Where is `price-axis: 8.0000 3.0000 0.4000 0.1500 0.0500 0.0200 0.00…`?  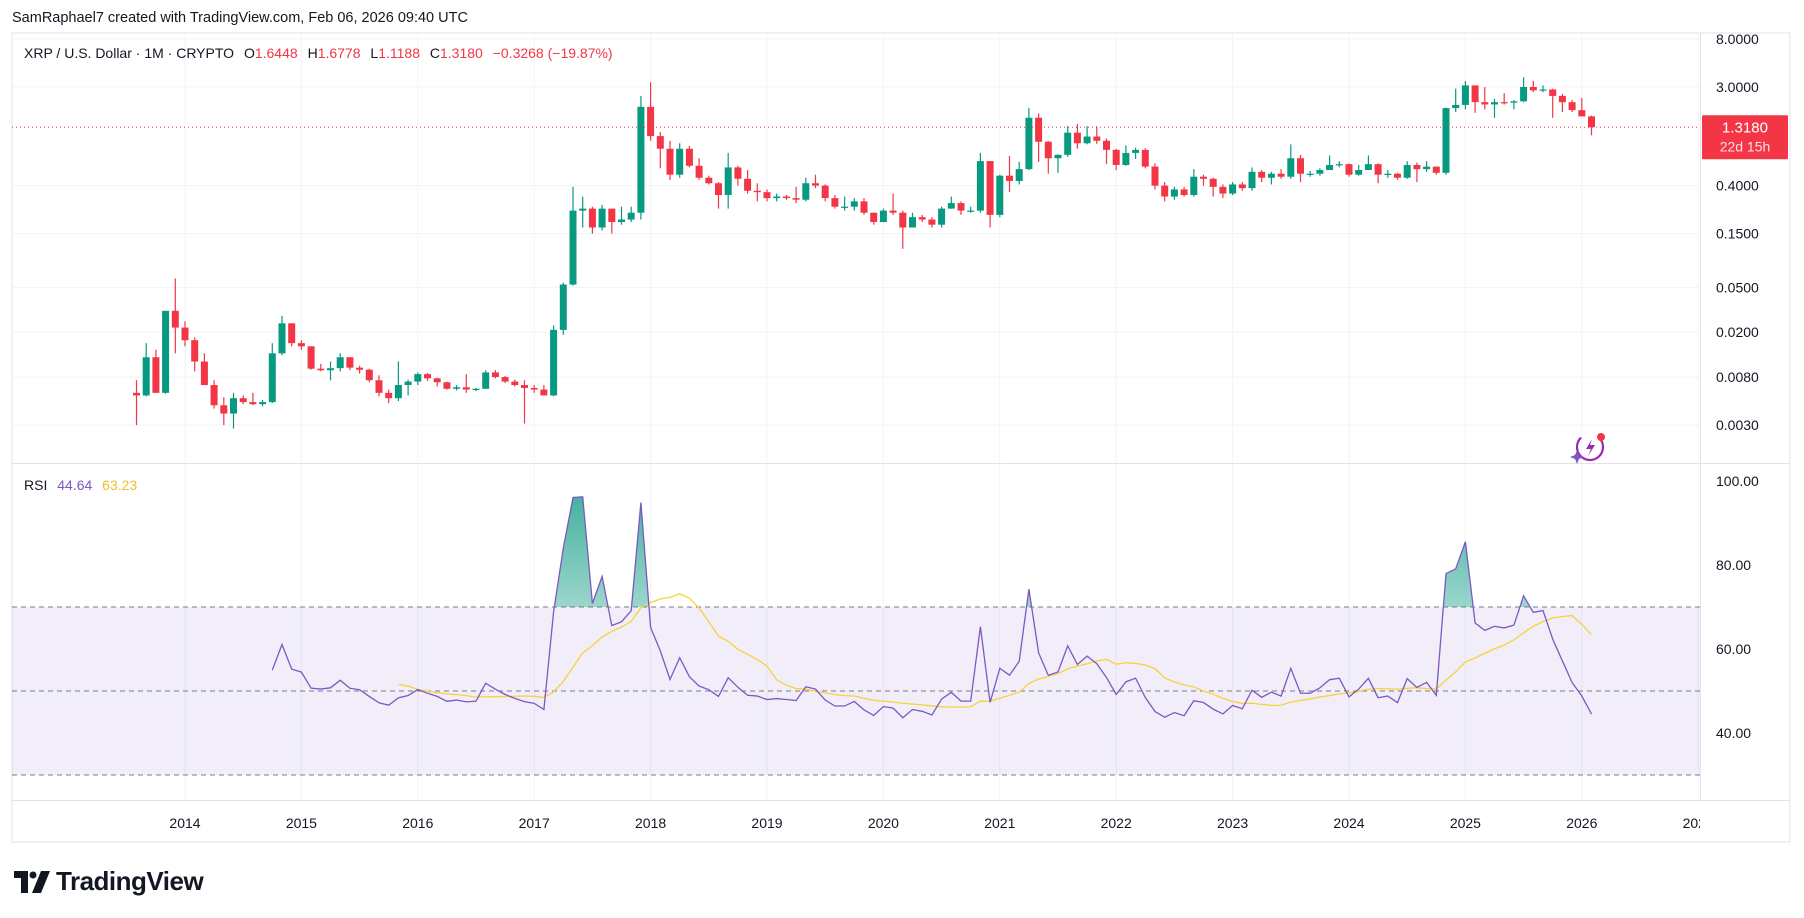
price-axis: 8.0000 3.0000 0.4000 0.1500 0.0500 0.0200 0.00… is located at coordinates (1737, 232).